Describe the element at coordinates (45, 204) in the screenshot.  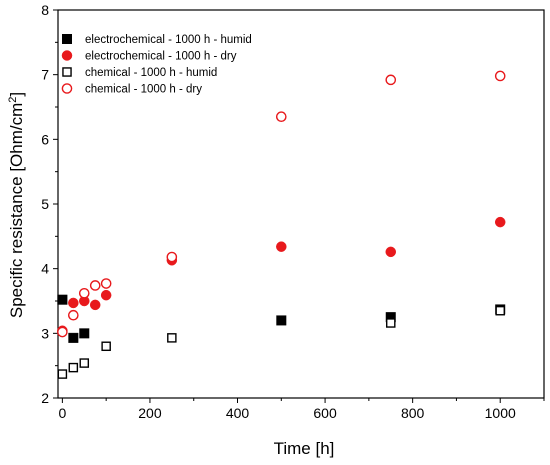
I see `y-tick-label: 5` at that location.